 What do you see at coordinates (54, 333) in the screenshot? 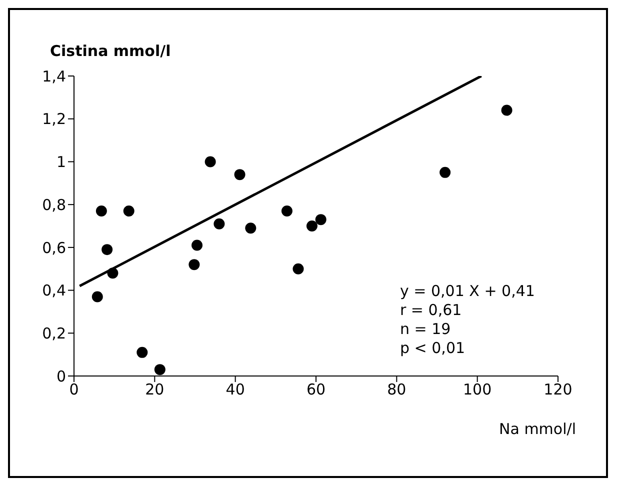
I see `y-tick-label: 0,2` at bounding box center [54, 333].